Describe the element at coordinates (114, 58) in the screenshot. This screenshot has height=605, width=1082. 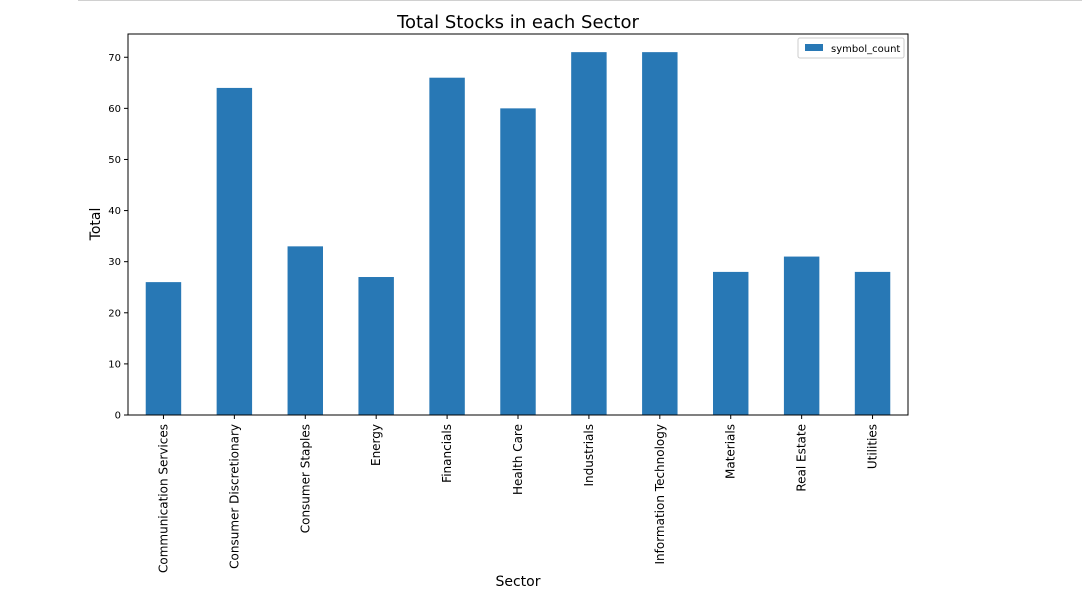
I see `y-tick-label: 70` at that location.